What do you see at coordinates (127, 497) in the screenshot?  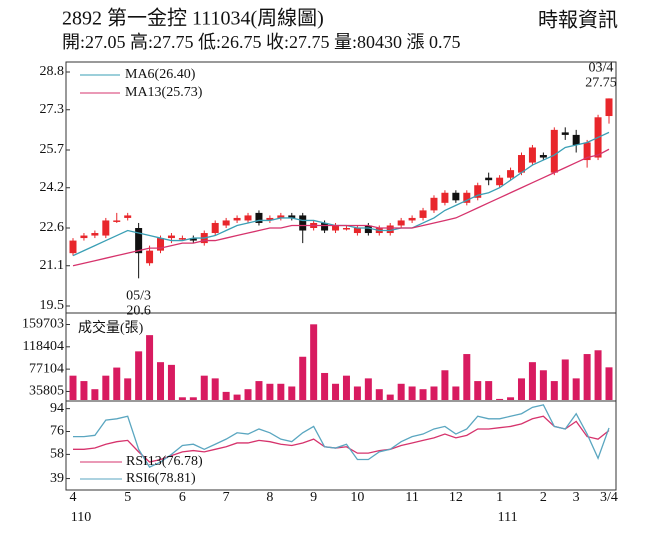 I see `x-tick-label: 5` at bounding box center [127, 497].